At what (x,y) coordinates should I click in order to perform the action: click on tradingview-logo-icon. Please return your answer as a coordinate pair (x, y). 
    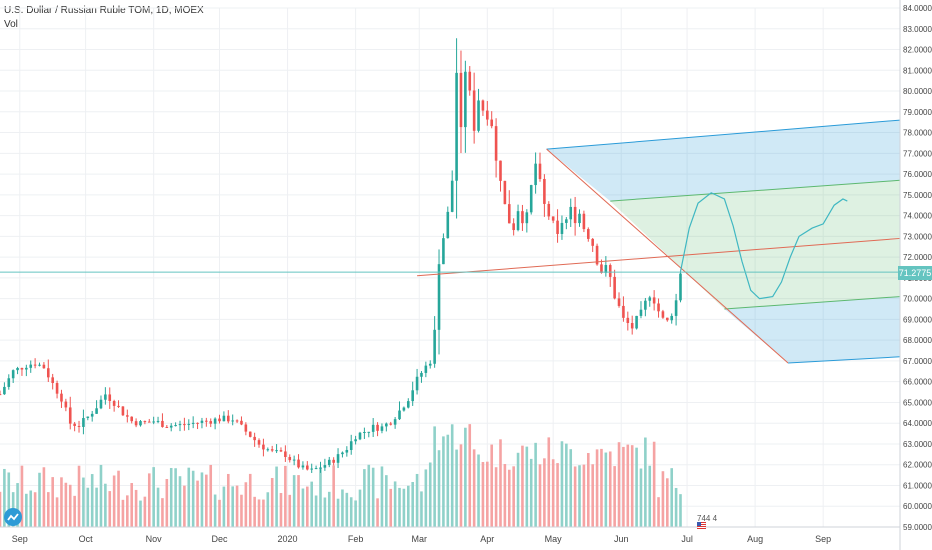
    Looking at the image, I should click on (13, 517).